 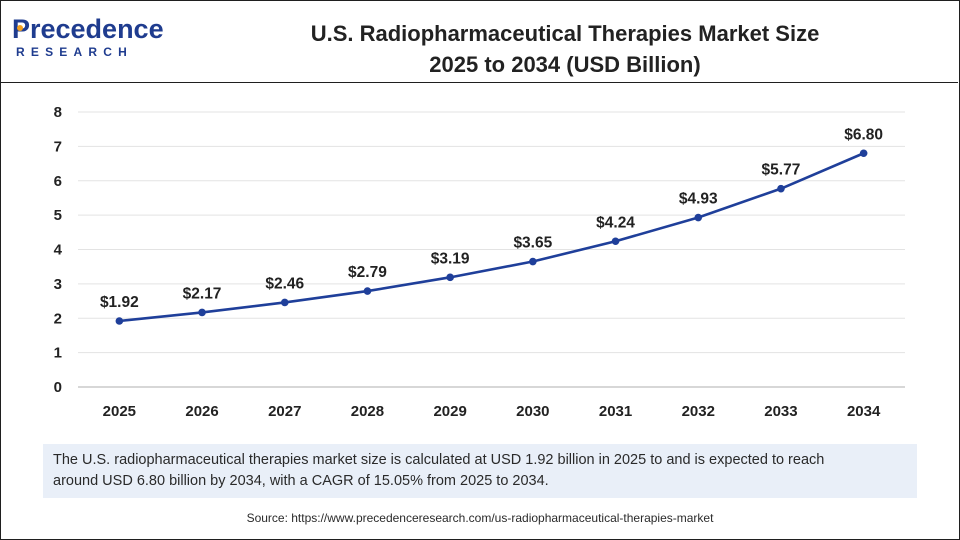 What do you see at coordinates (284, 283) in the screenshot?
I see `data-label: $2.46` at bounding box center [284, 283].